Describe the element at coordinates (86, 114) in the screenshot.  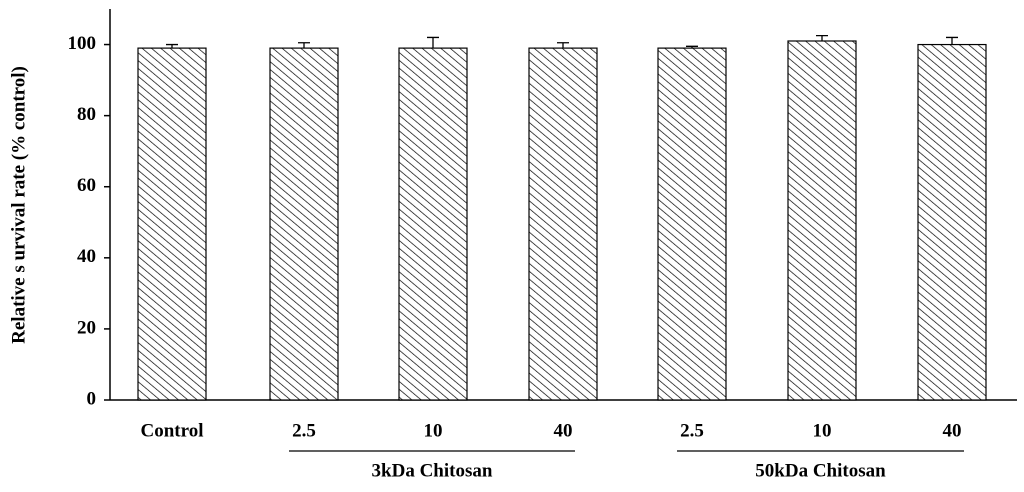
I see `y-tick-label: 80` at that location.